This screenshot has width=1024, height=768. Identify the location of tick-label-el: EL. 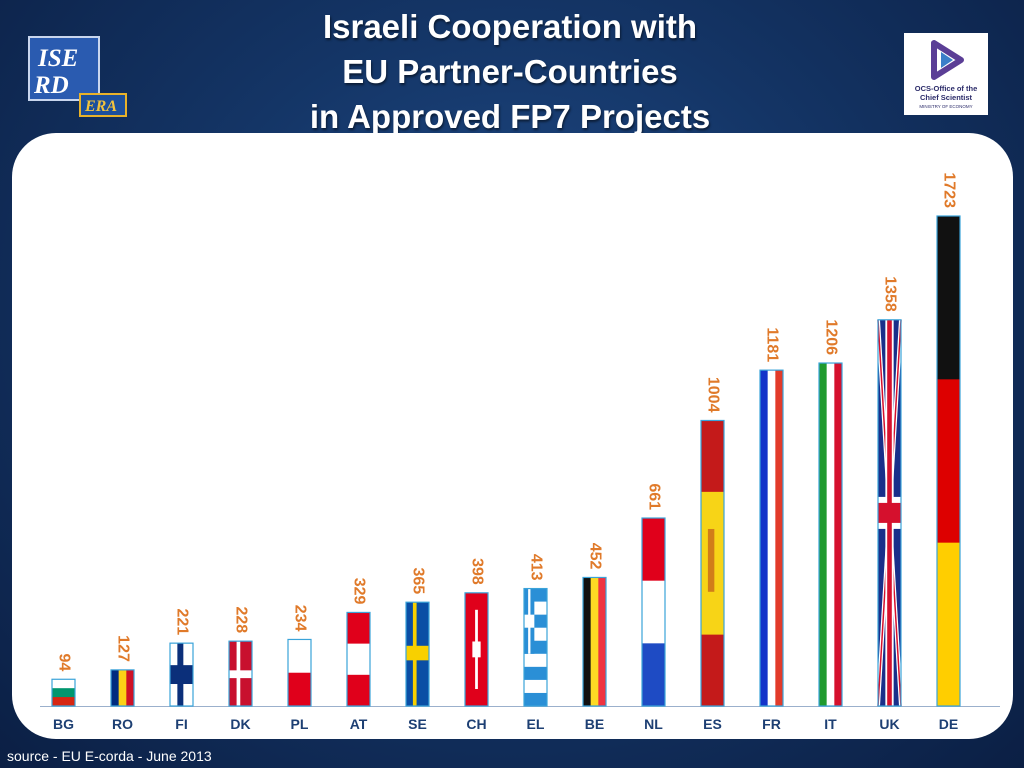
(536, 724).